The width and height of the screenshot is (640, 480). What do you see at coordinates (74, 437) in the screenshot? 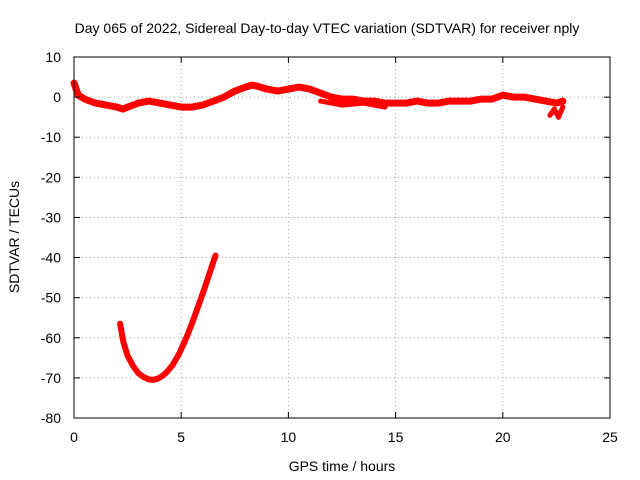
I see `x-tick-label: 0` at bounding box center [74, 437].